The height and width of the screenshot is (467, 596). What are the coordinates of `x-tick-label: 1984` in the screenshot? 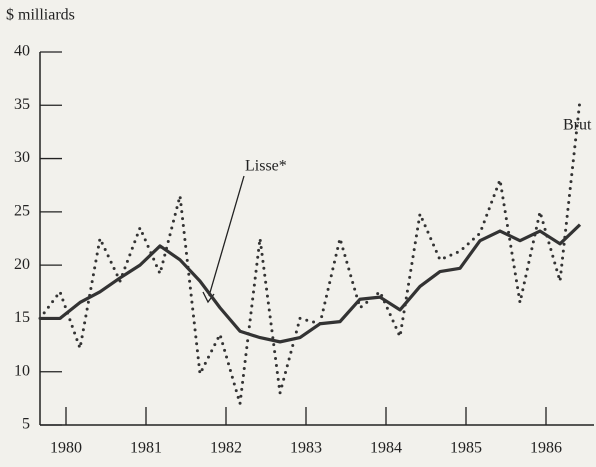 It's located at (386, 448).